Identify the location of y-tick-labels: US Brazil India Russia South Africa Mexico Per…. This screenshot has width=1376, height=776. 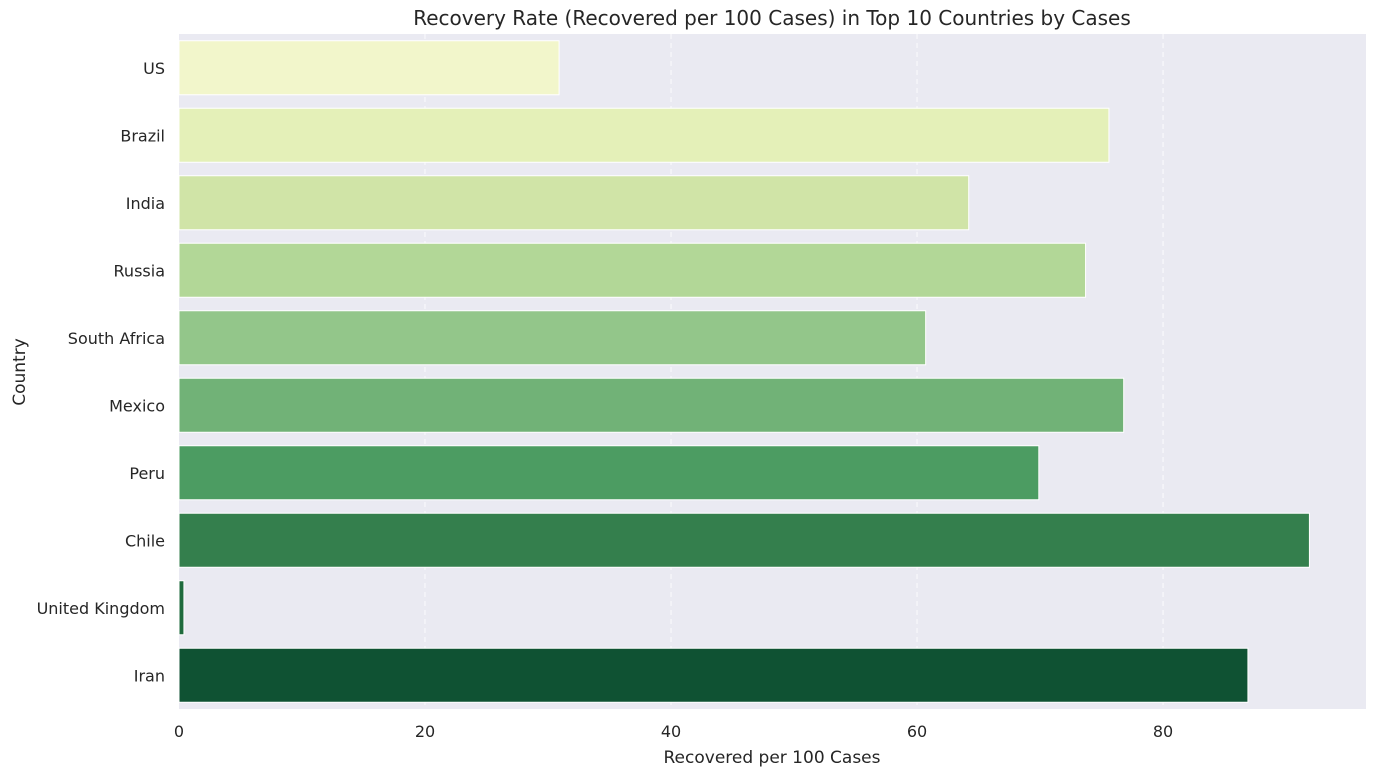
(101, 372).